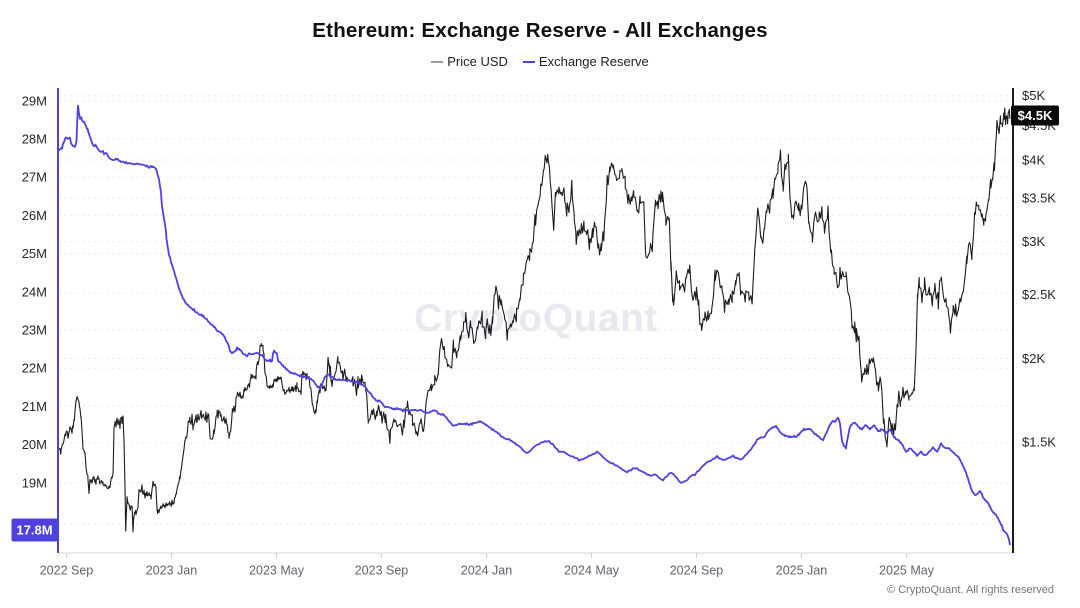  What do you see at coordinates (34, 177) in the screenshot?
I see `svg-text: 27M` at bounding box center [34, 177].